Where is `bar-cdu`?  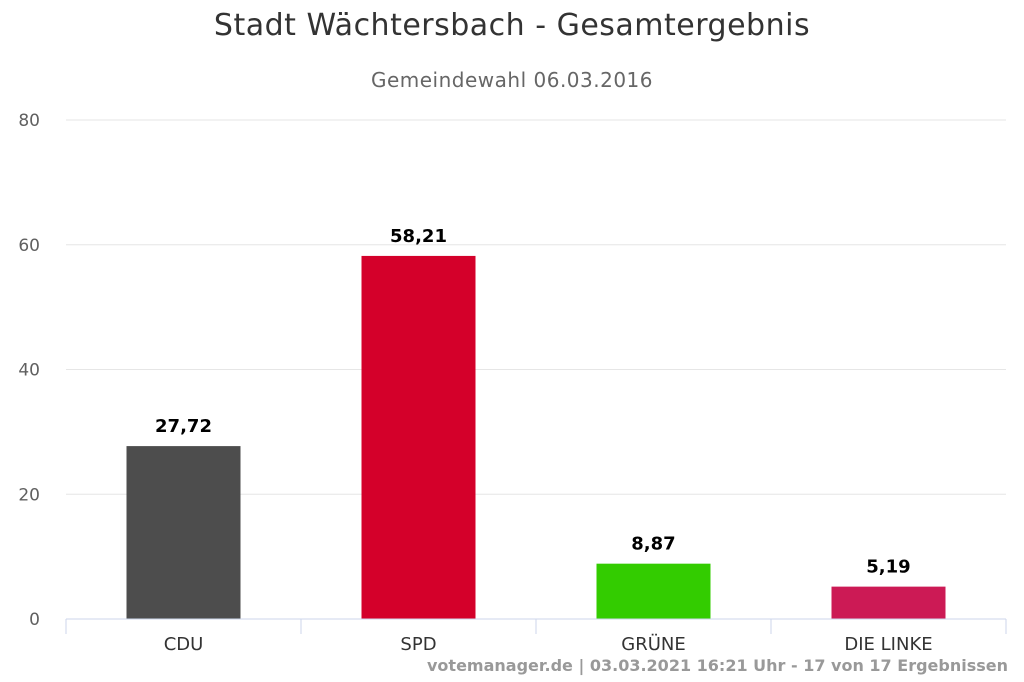 bar-cdu is located at coordinates (183, 532).